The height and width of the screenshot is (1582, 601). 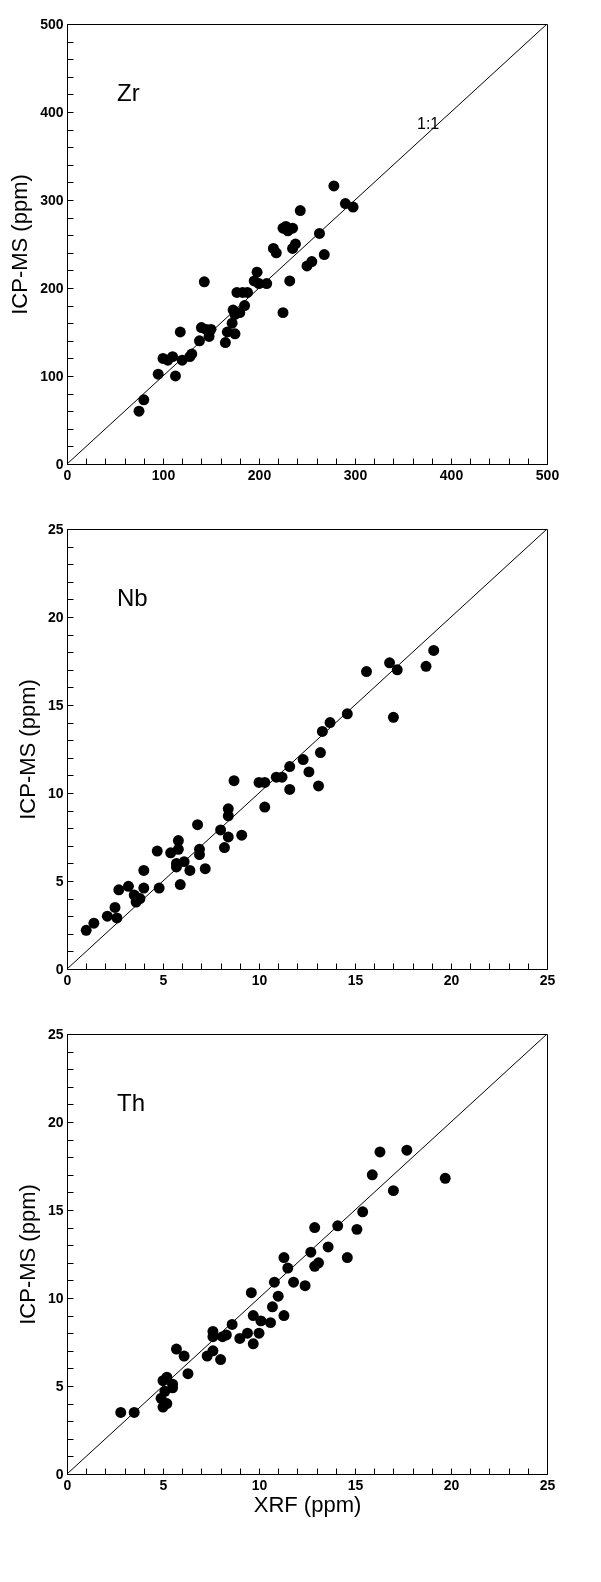 What do you see at coordinates (547, 474) in the screenshot?
I see `x-tick-label: 500` at bounding box center [547, 474].